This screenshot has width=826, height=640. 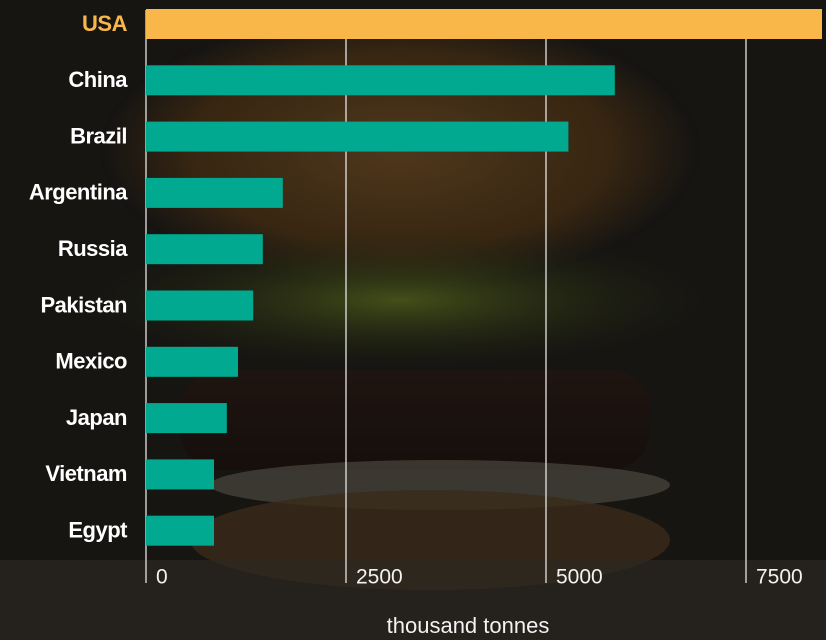 What do you see at coordinates (162, 577) in the screenshot?
I see `x-tick-label: 0` at bounding box center [162, 577].